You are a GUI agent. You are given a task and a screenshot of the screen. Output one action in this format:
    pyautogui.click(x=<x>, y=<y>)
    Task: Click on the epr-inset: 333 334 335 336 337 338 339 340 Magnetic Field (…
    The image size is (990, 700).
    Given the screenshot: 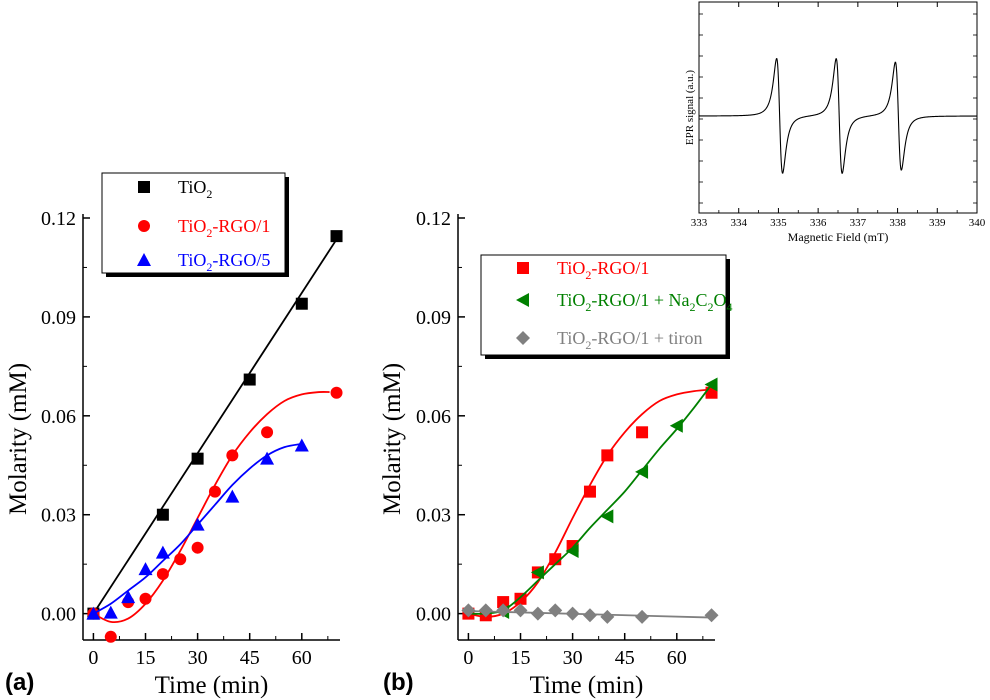 What is the action you would take?
    pyautogui.click(x=835, y=122)
    